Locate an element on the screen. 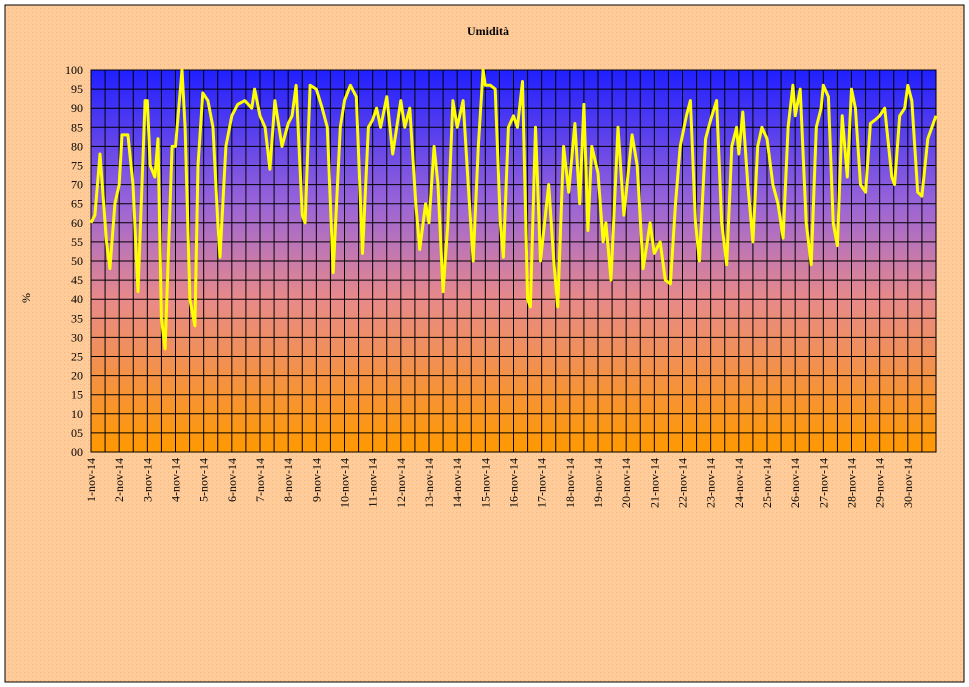  y-tick-label: 100 is located at coordinates (74, 70).